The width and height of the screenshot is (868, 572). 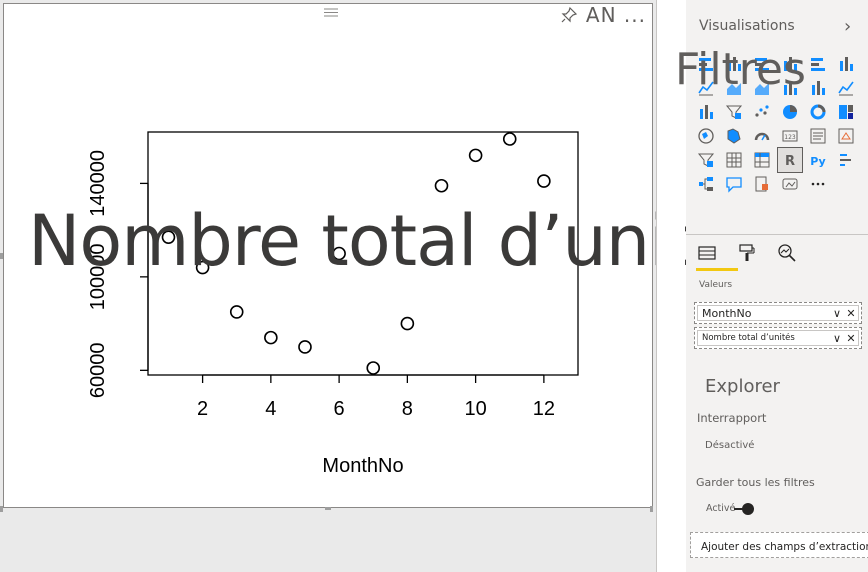 What do you see at coordinates (748, 338) in the screenshot?
I see `well-field-label: Nombre total d’unités` at bounding box center [748, 338].